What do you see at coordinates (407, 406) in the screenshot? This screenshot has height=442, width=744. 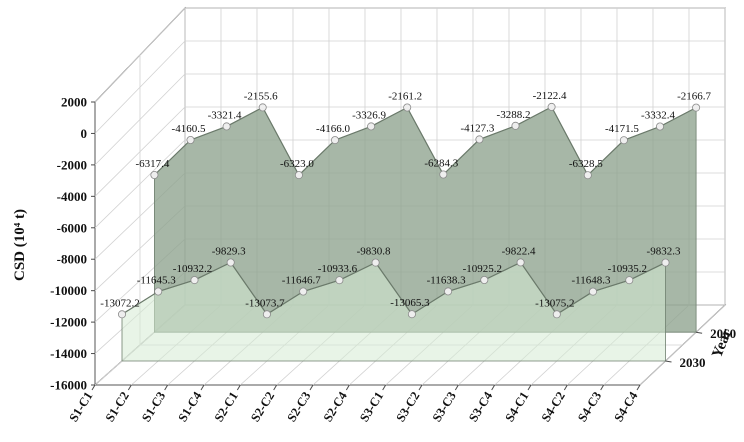 I see `category-label-S3-C2: S3-C2` at bounding box center [407, 406].